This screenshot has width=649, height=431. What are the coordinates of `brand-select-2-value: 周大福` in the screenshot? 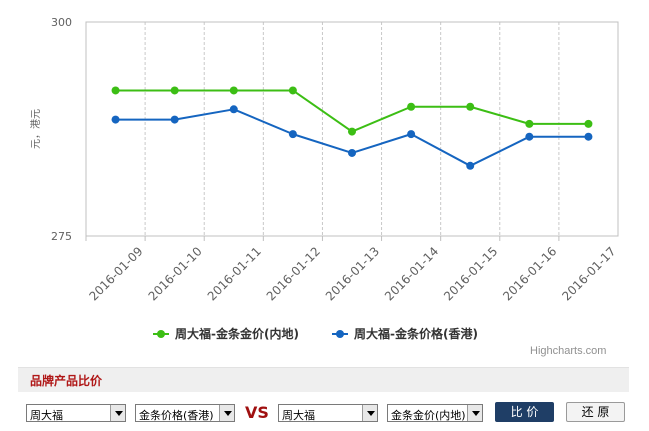 It's located at (298, 415).